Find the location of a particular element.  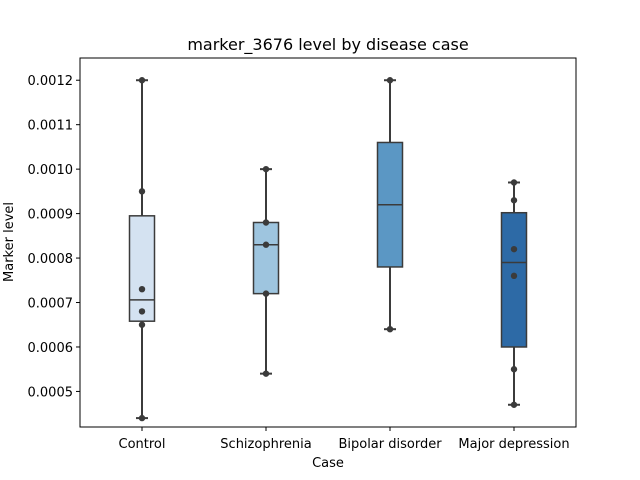

x-tick-label: Schizophrenia is located at coordinates (265, 444).